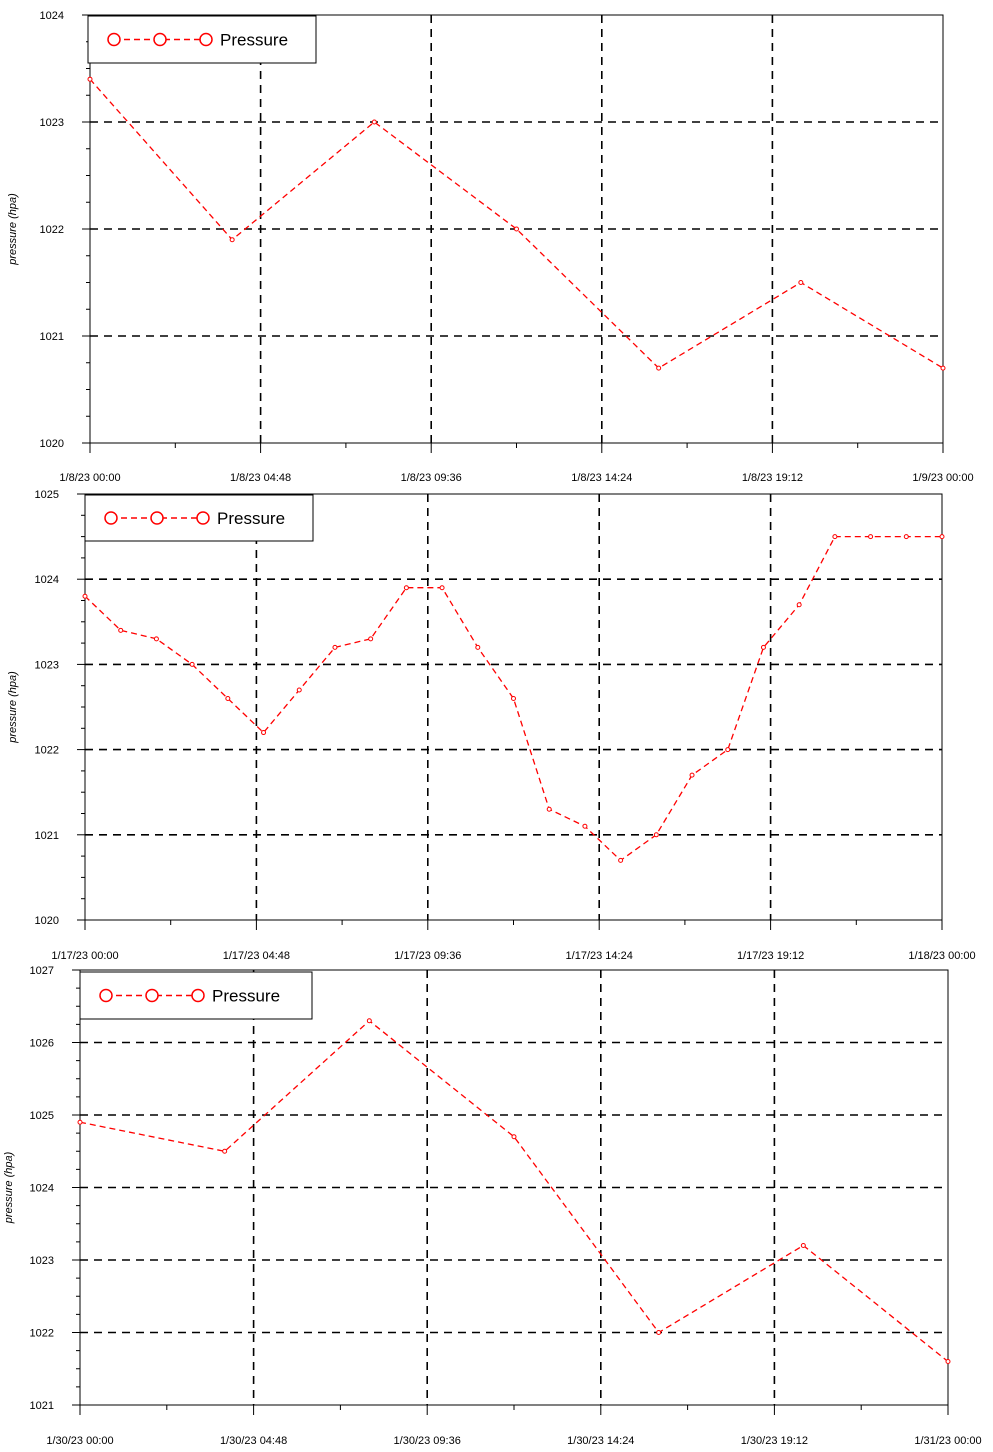 The width and height of the screenshot is (993, 1452). Describe the element at coordinates (42, 971) in the screenshot. I see `y-tick-label: 1027` at that location.